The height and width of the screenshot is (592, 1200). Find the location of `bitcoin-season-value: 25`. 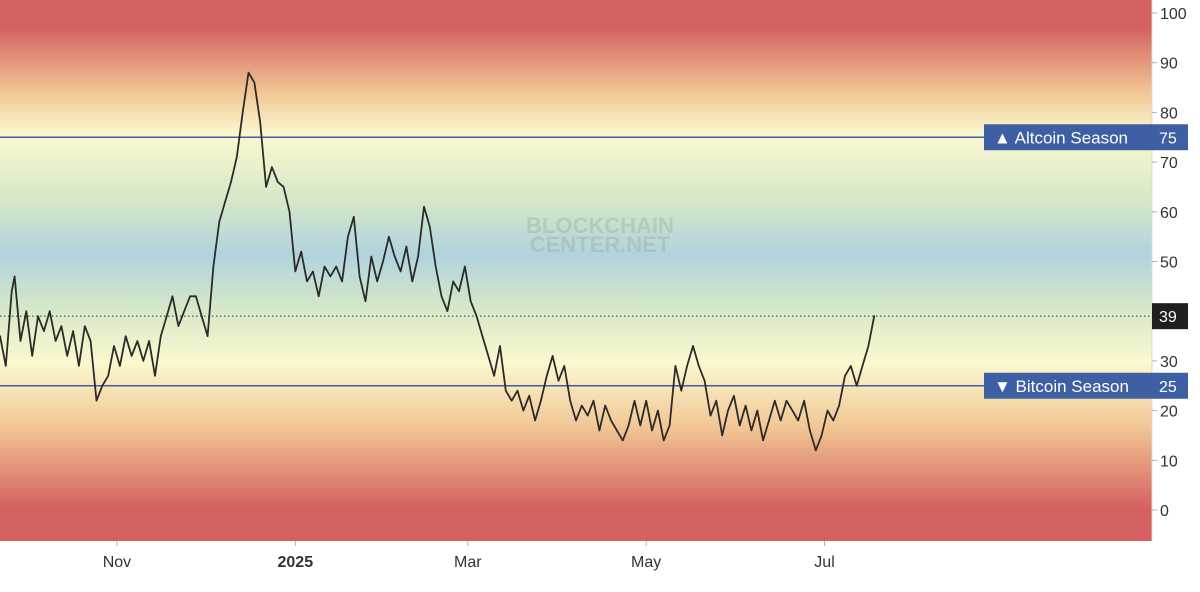

bitcoin-season-value: 25 is located at coordinates (1168, 387).